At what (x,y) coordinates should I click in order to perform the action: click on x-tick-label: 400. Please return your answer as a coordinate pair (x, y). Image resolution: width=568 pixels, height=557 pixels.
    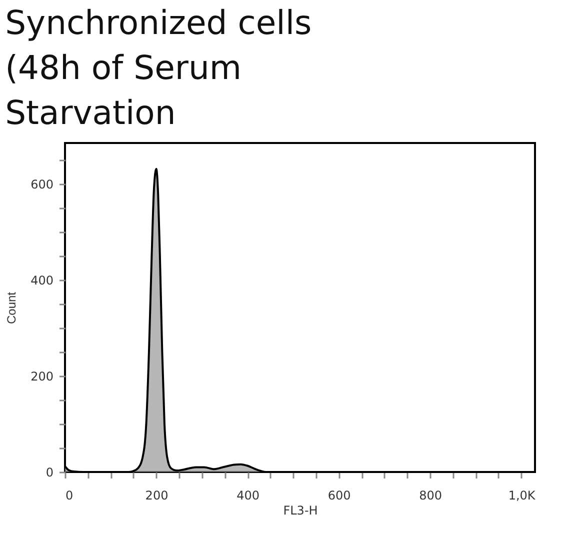
    Looking at the image, I should click on (248, 495).